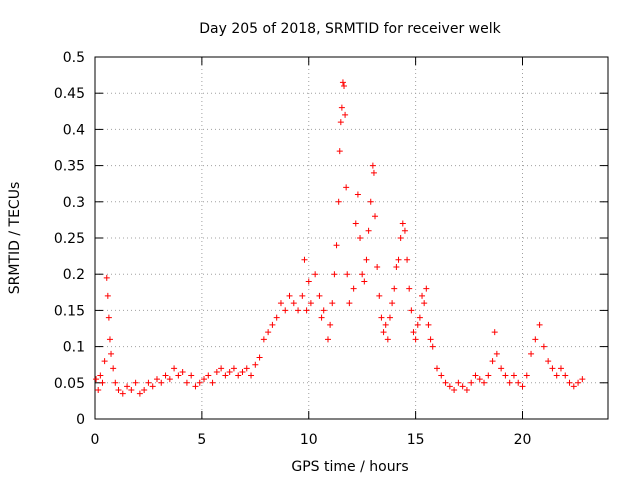 Image resolution: width=640 pixels, height=480 pixels. I want to click on x-tick-label: 5, so click(201, 440).